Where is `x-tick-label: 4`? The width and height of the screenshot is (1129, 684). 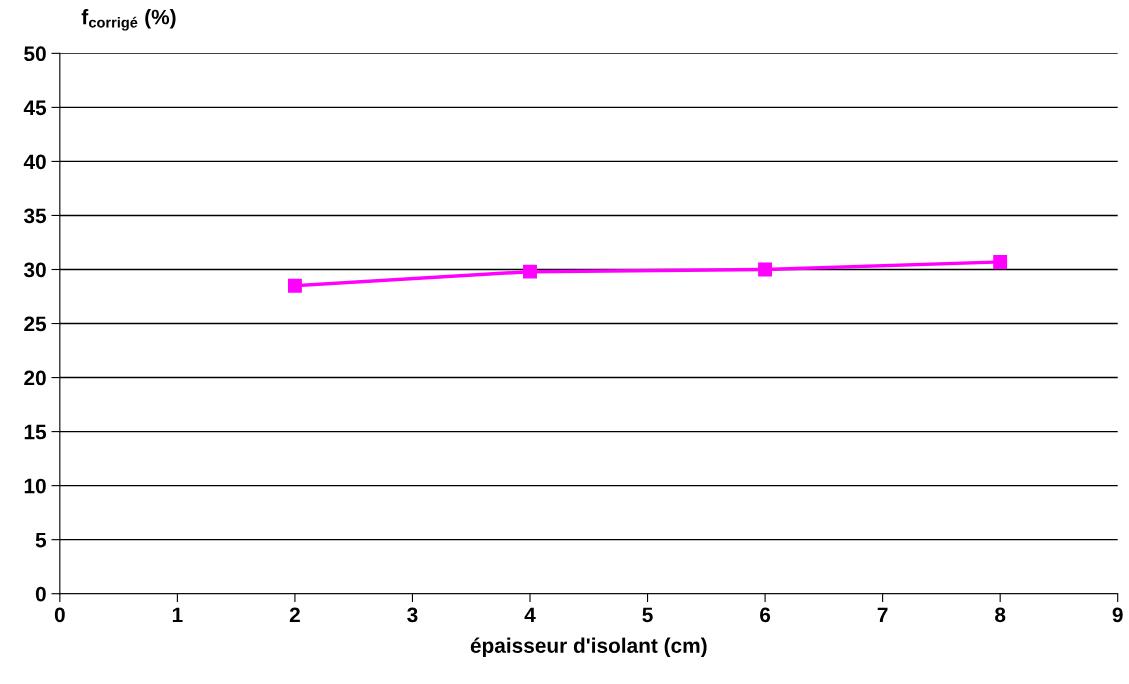 x-tick-label: 4 is located at coordinates (530, 614).